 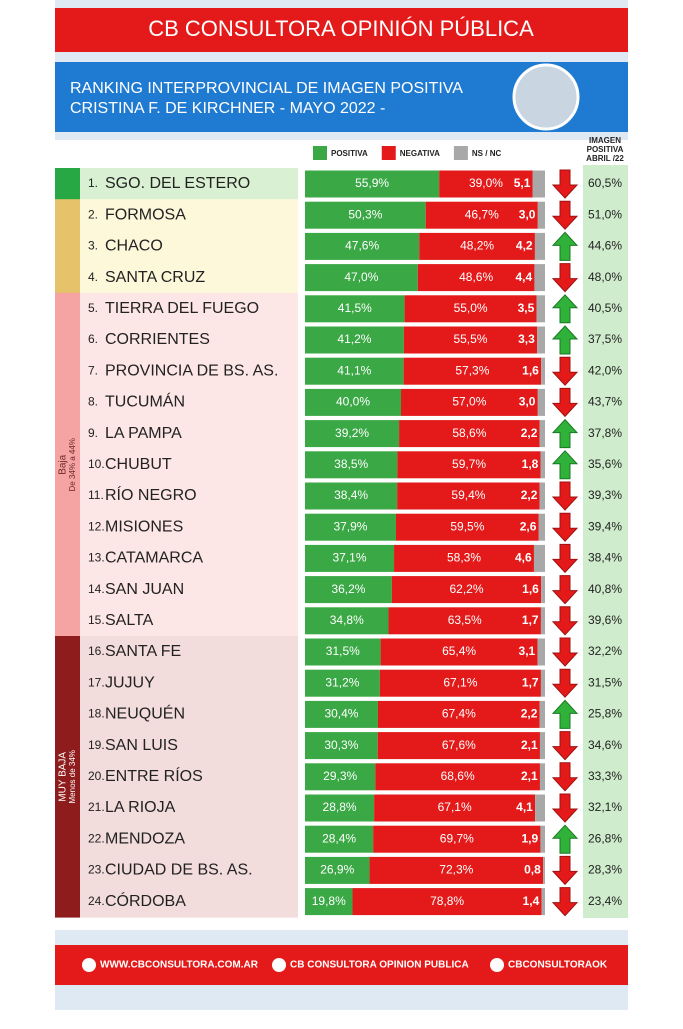 I want to click on group-name: MUY BAJA, so click(x=63, y=777).